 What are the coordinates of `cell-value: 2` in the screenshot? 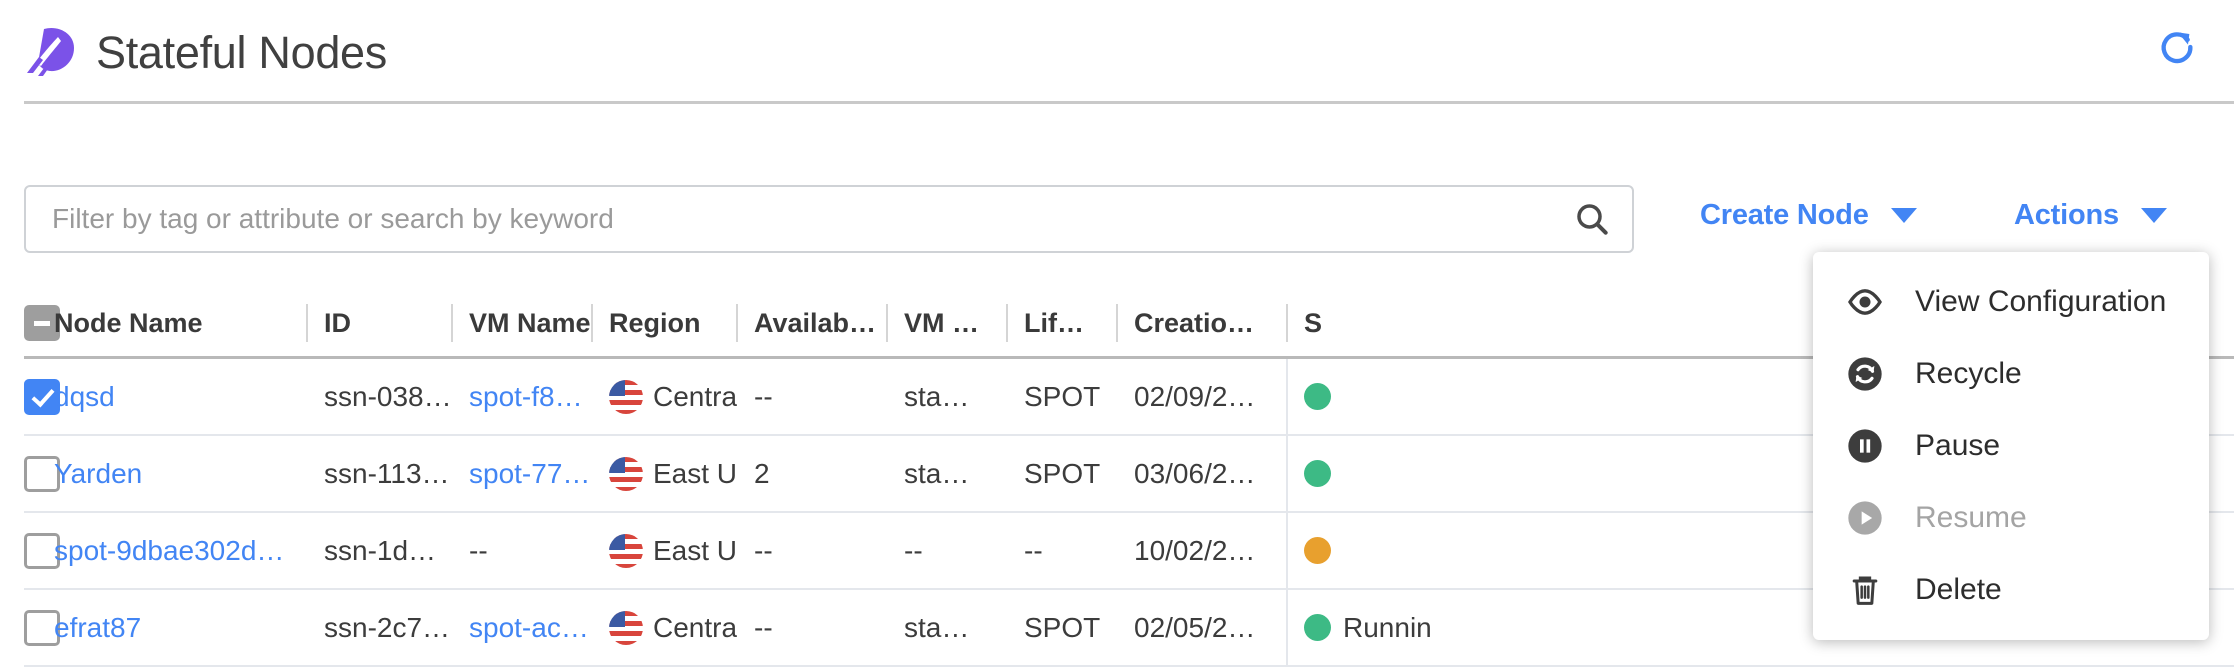 It's located at (762, 473).